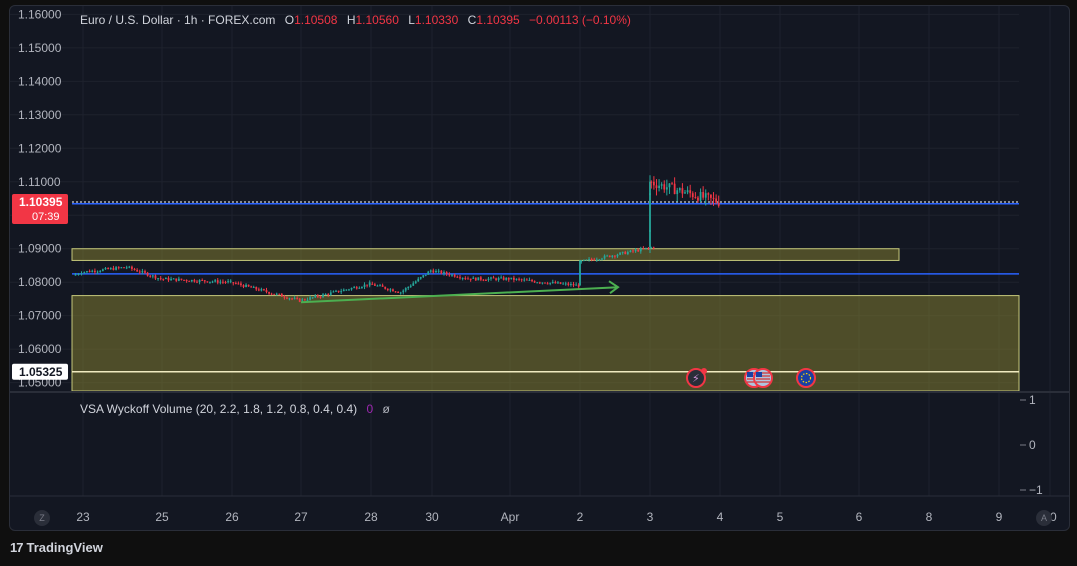  What do you see at coordinates (301, 517) in the screenshot?
I see `x-tick-label: 27` at bounding box center [301, 517].